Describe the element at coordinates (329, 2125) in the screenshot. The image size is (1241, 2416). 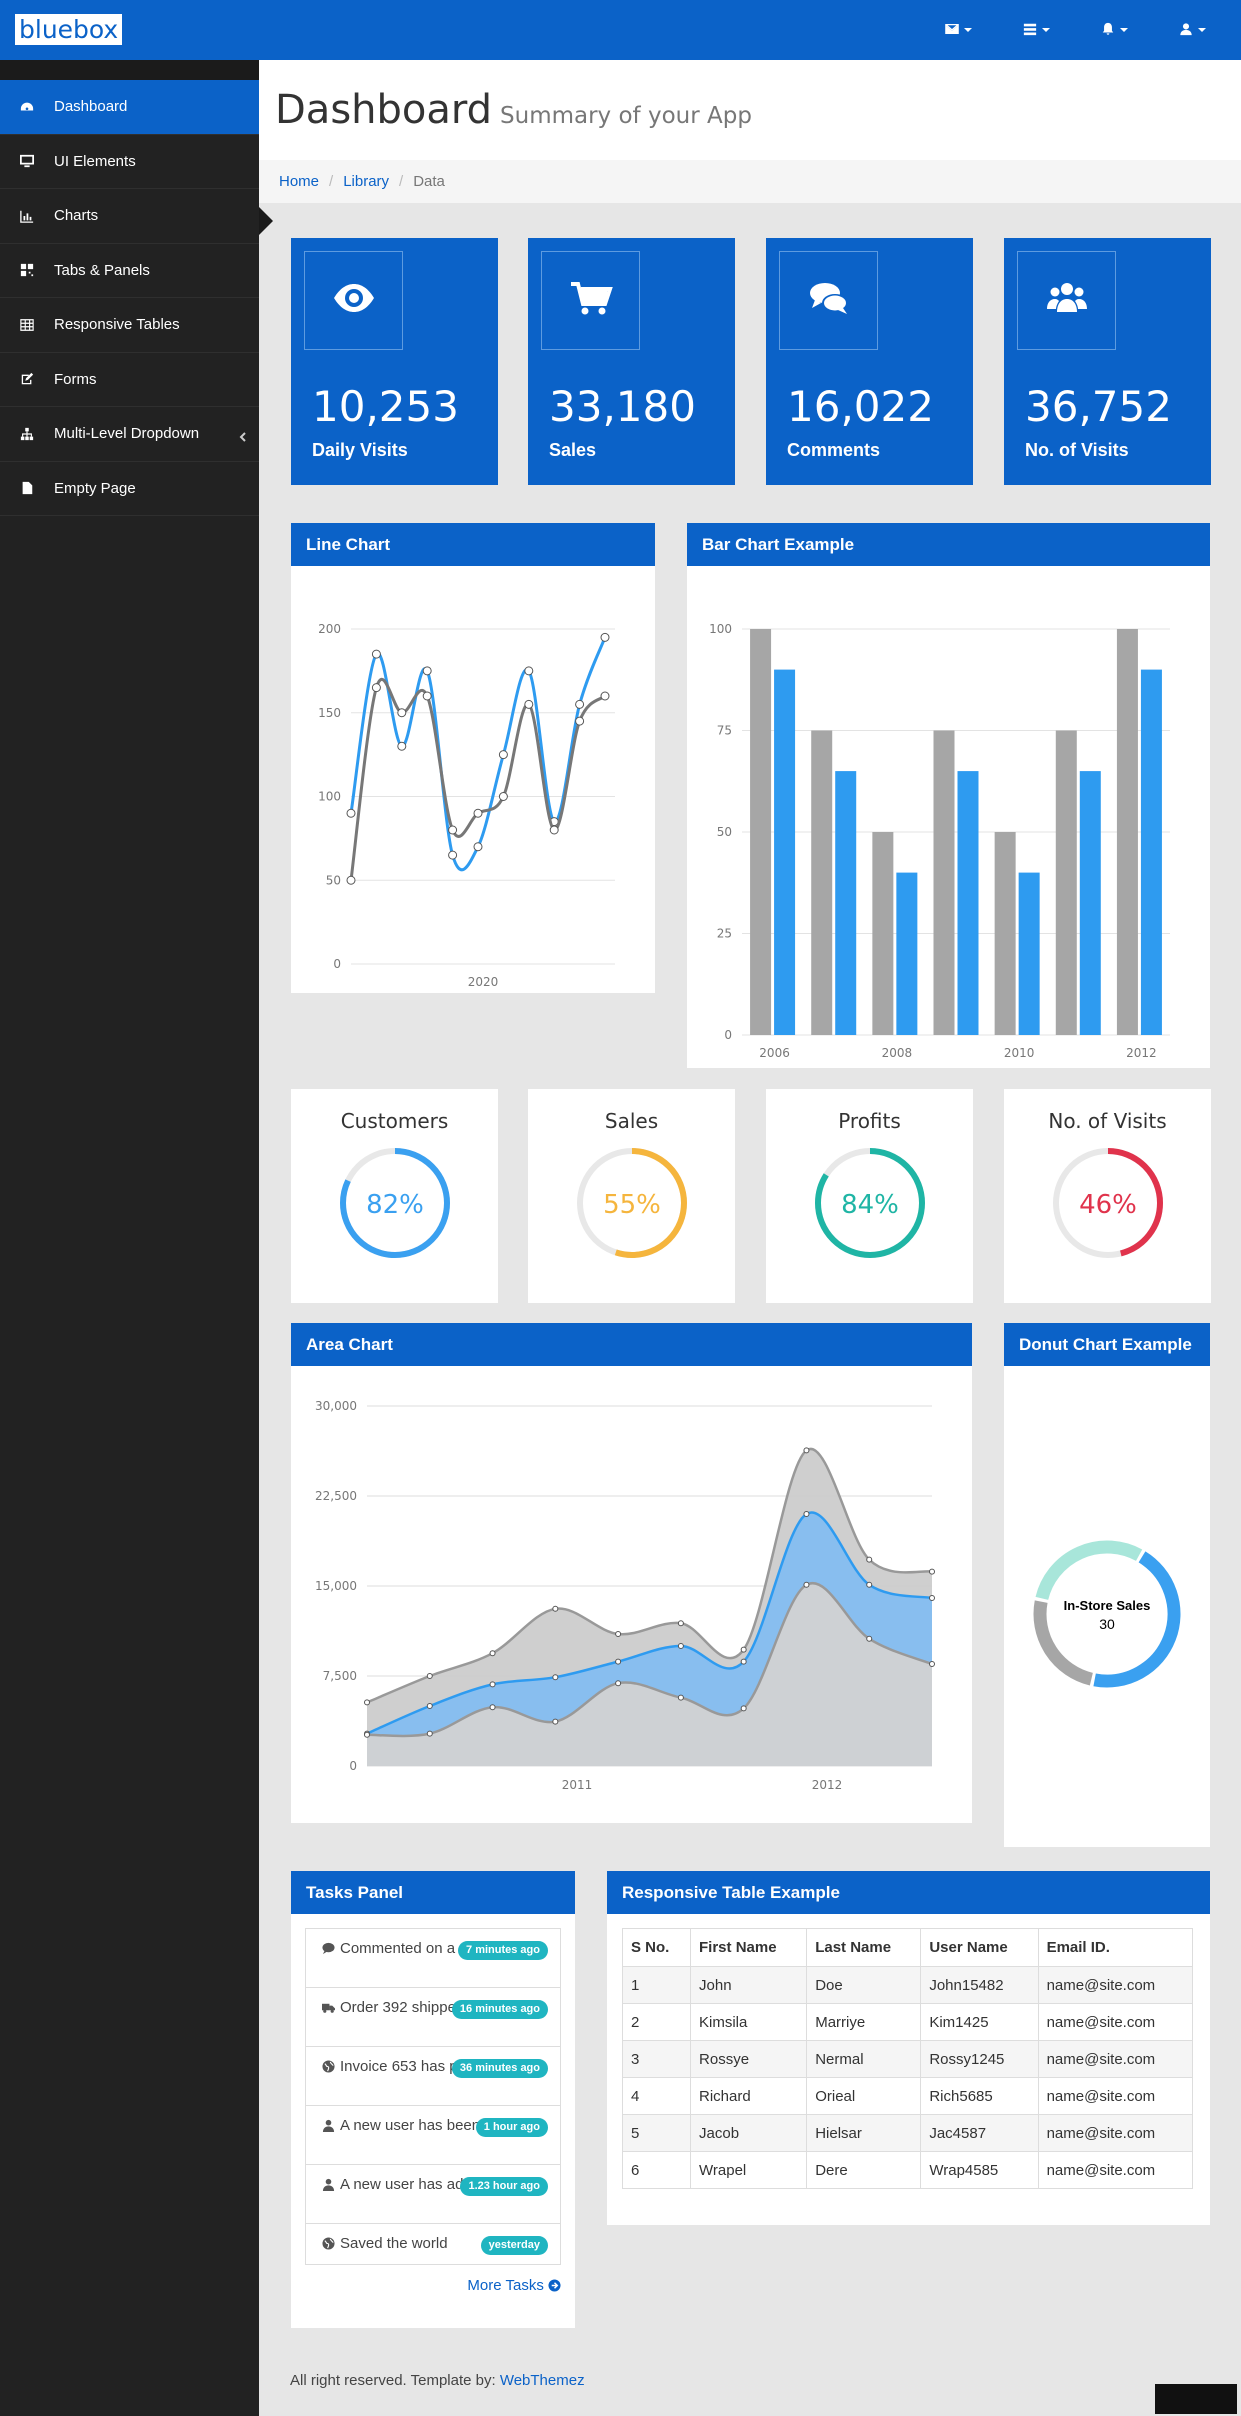
I see `user-icon` at that location.